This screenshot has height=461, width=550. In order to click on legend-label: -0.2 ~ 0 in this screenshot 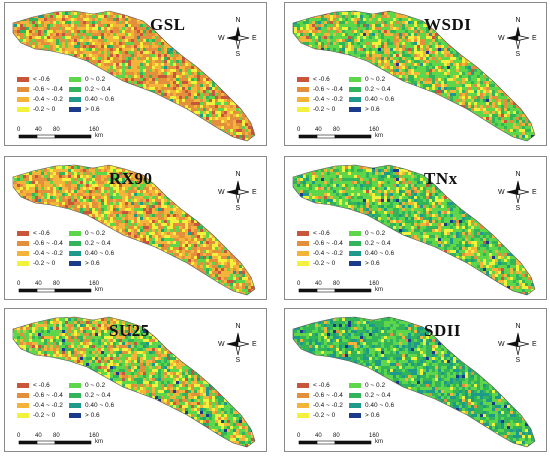, I will do `click(324, 263)`.